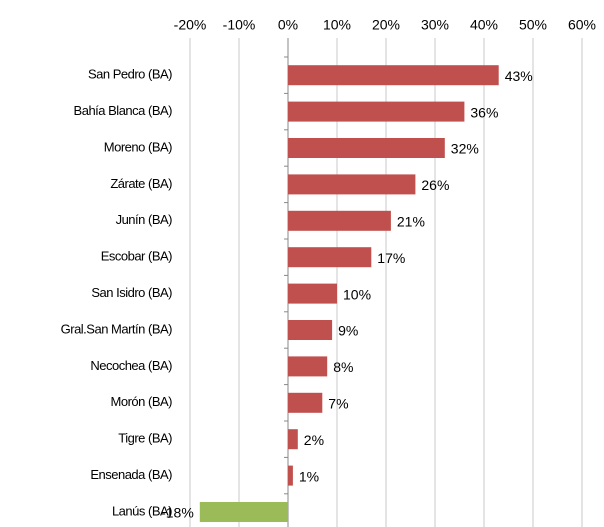  I want to click on x-tick-label: 30%, so click(435, 25).